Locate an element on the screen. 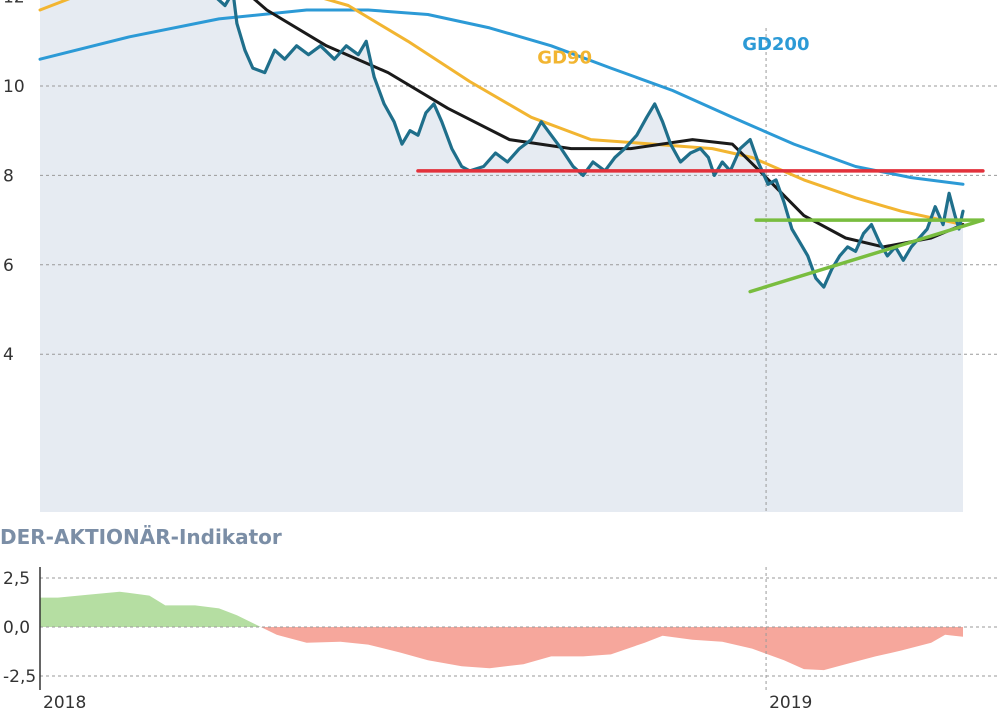 Image resolution: width=1000 pixels, height=714 pixels. x-tick-label: 2019 is located at coordinates (790, 703).